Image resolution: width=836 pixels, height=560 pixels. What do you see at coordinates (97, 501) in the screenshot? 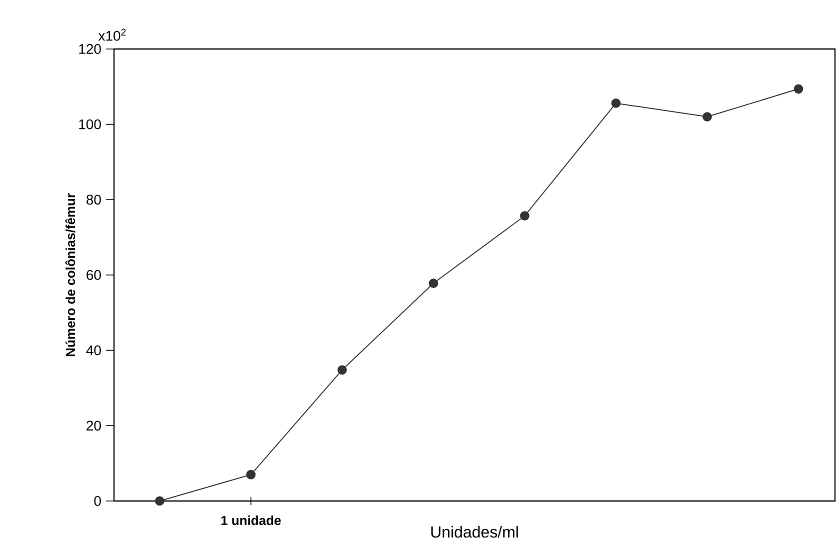
I see `y-tick-label: 0` at bounding box center [97, 501].